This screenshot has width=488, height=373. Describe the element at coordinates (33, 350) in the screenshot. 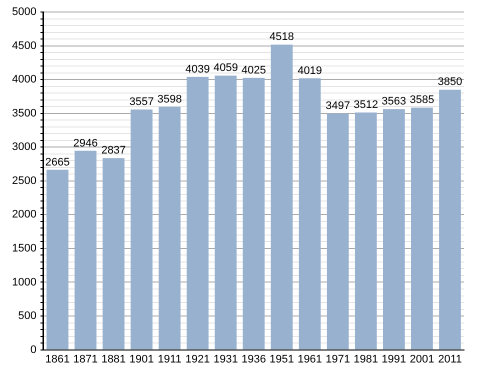

I see `y-tick-label: 0` at that location.